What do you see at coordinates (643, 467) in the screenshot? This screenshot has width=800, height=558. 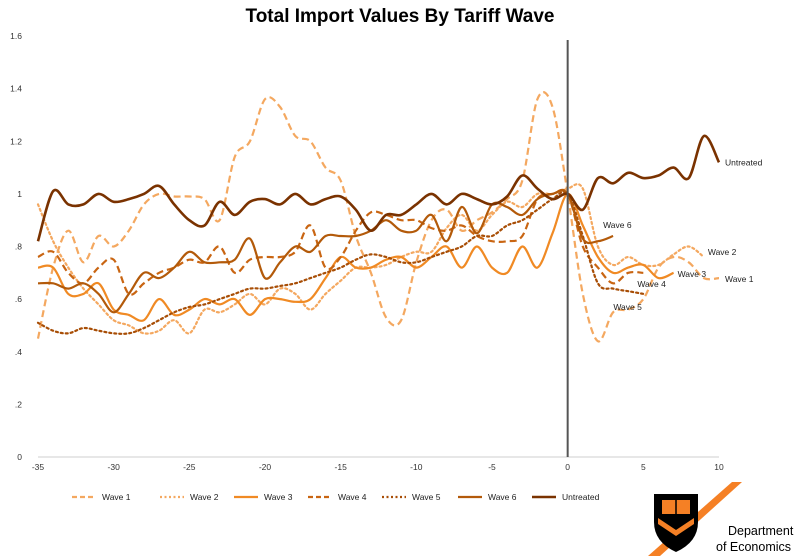 I see `x-tick-label: 5` at bounding box center [643, 467].